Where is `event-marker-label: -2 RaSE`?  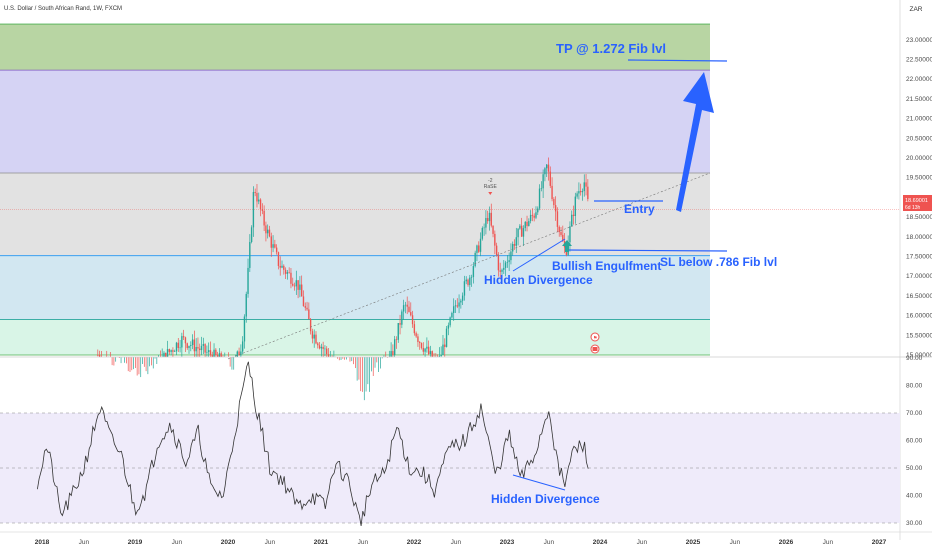 event-marker-label: -2 RaSE is located at coordinates (491, 184).